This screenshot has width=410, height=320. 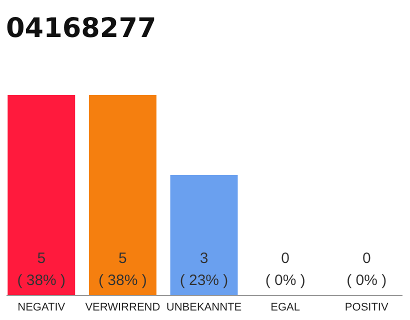 I want to click on data-label: 3 ( 23% ), so click(x=204, y=269).